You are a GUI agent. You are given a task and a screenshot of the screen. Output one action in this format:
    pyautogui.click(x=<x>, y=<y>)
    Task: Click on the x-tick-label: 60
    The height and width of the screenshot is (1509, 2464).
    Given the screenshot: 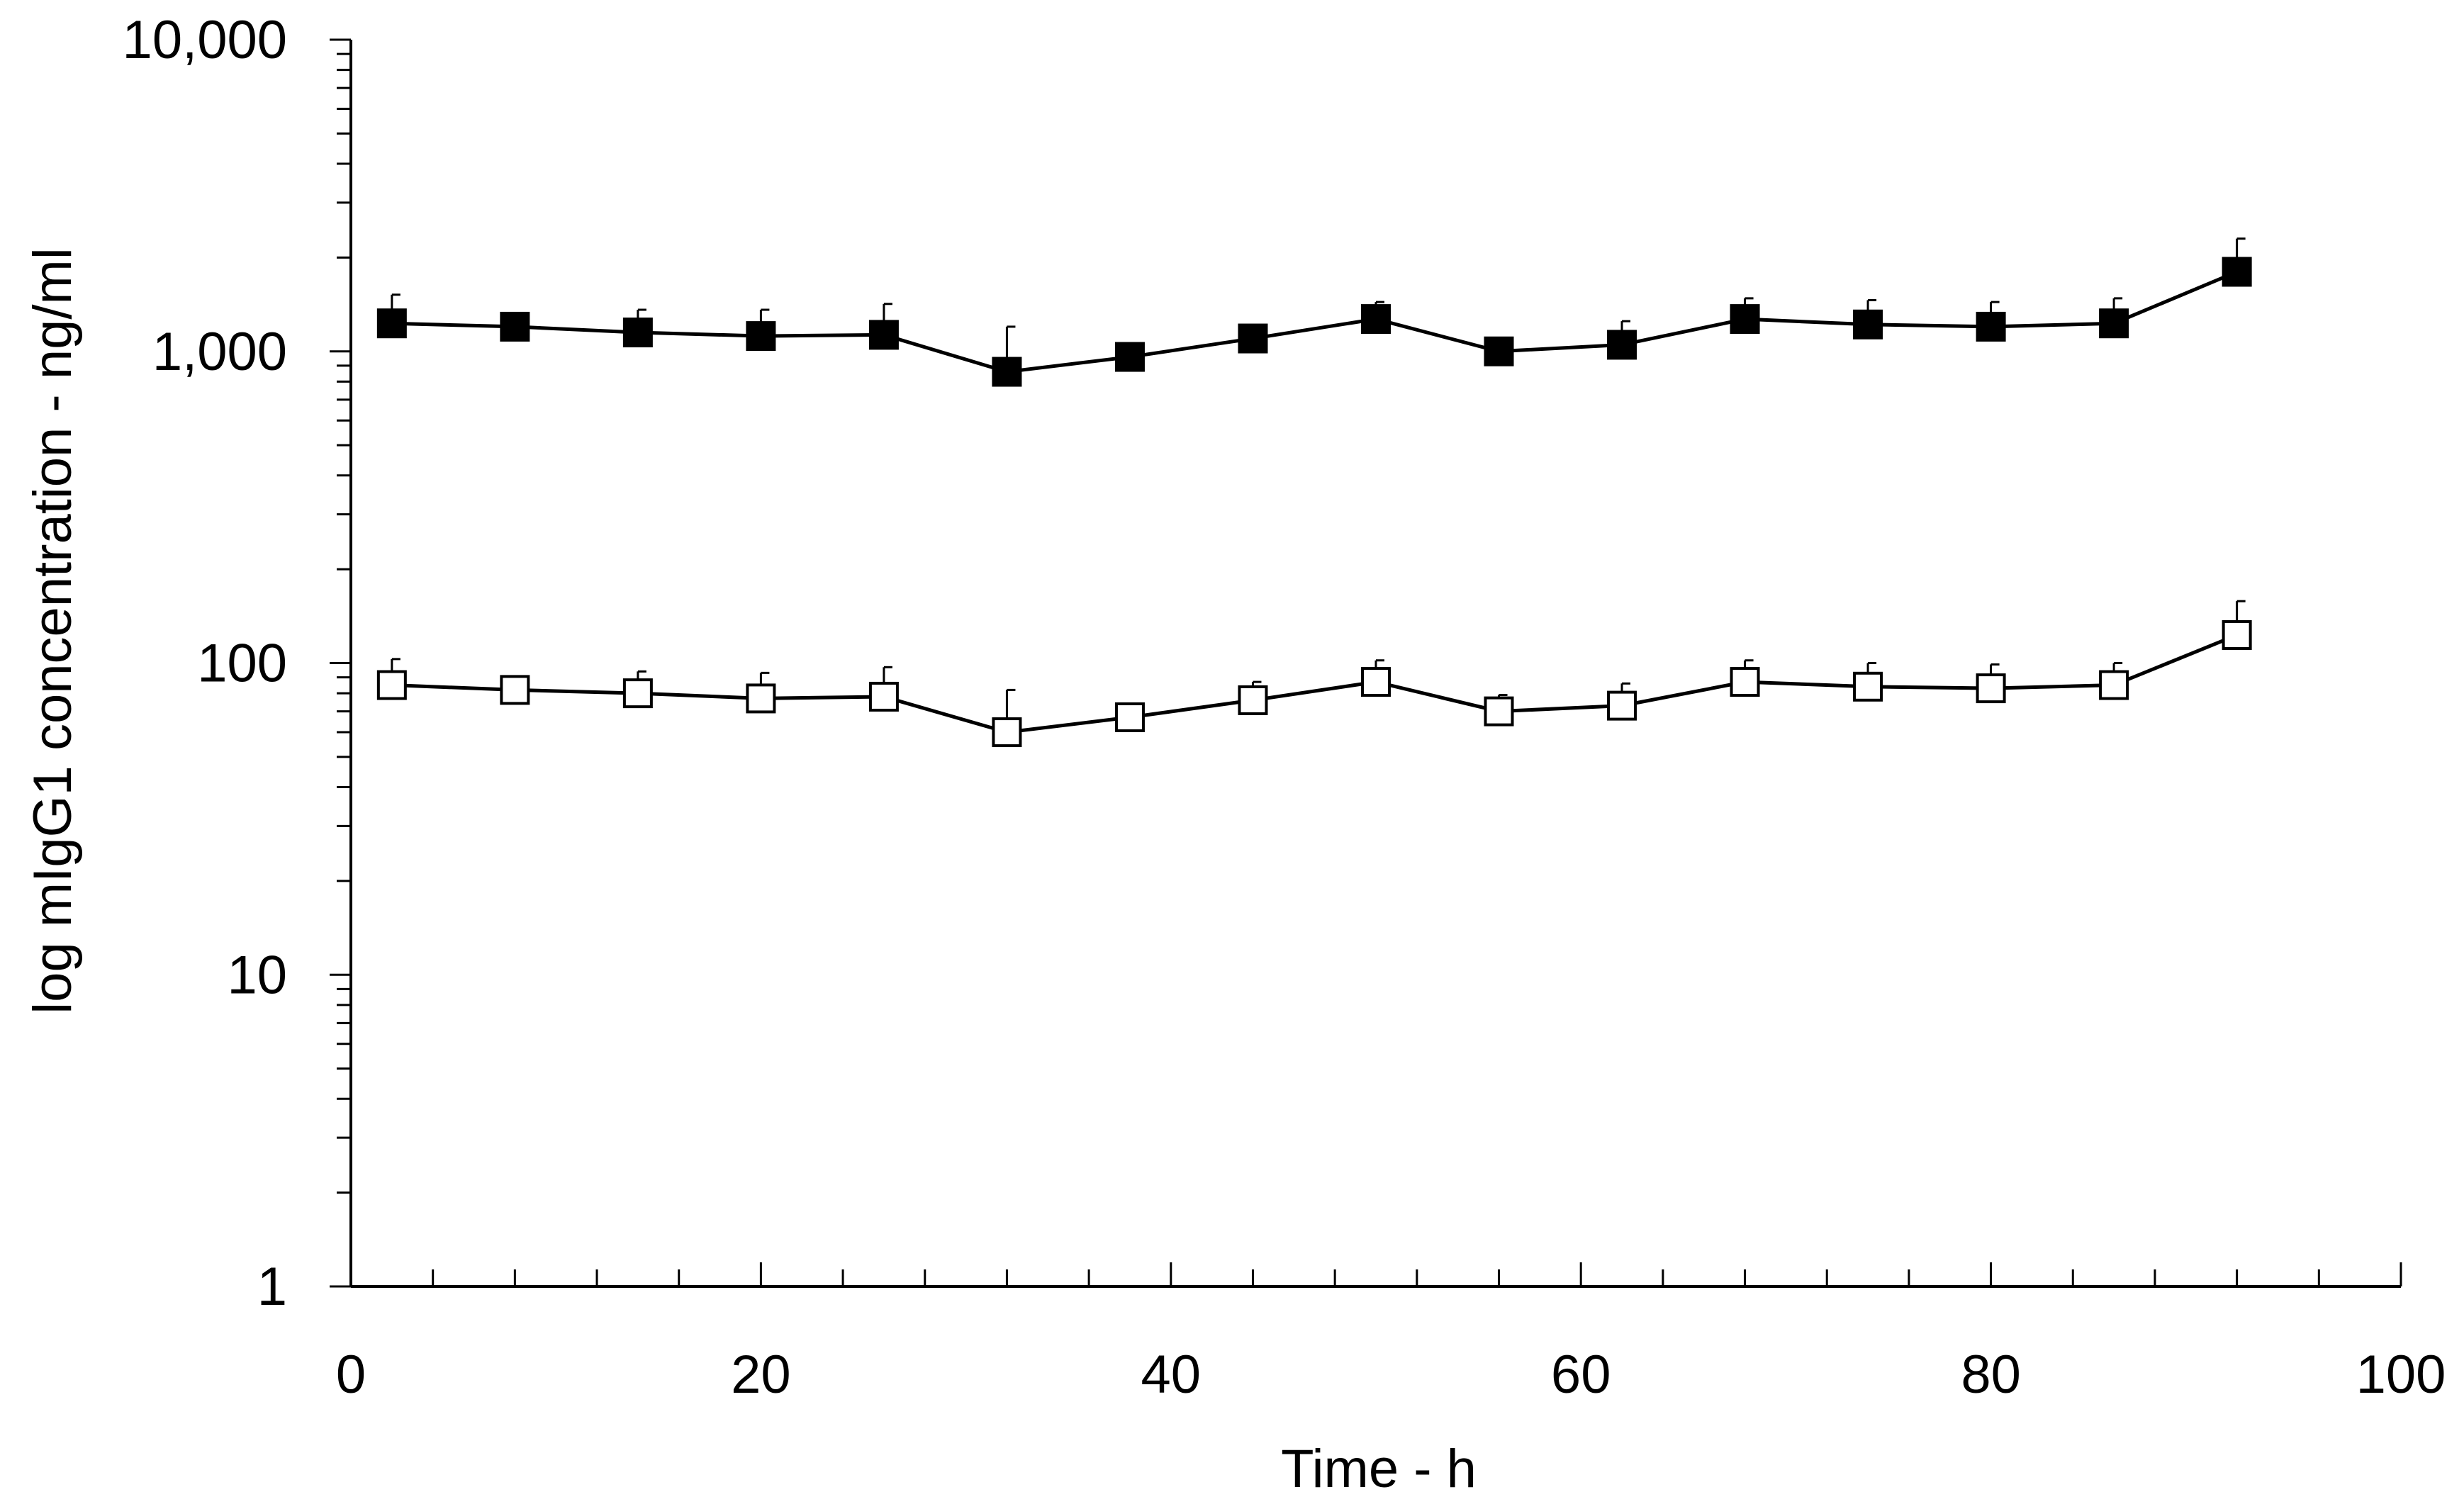 What is the action you would take?
    pyautogui.click(x=1581, y=1375)
    